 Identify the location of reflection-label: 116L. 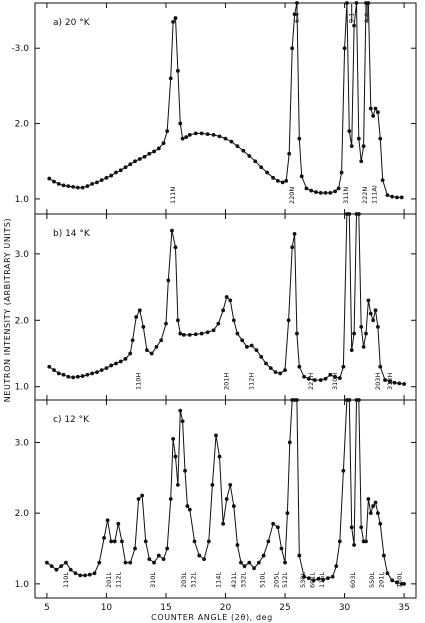
(322, 580).